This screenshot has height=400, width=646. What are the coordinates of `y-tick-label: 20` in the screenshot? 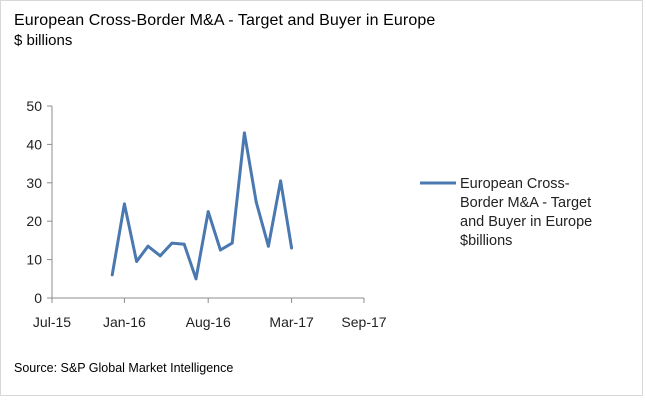 It's located at (34, 221).